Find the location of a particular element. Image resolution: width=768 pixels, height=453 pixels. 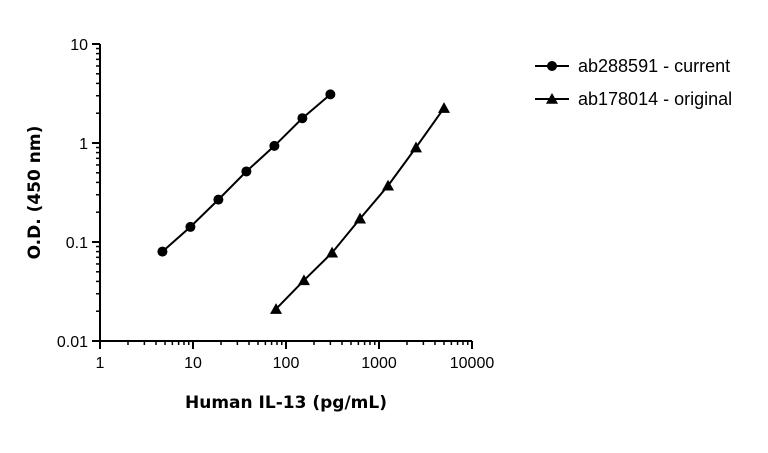

series-line is located at coordinates (360, 208).